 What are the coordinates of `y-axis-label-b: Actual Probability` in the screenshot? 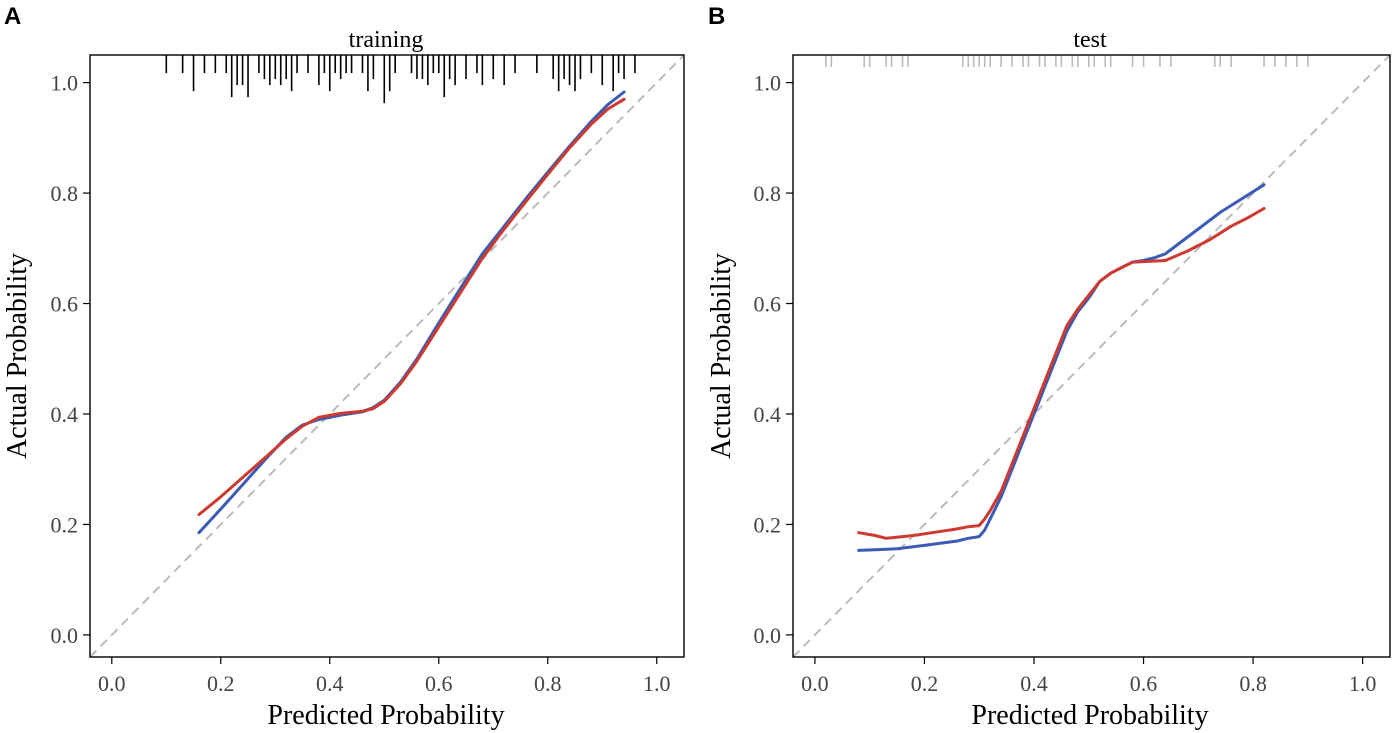 It's located at (721, 356).